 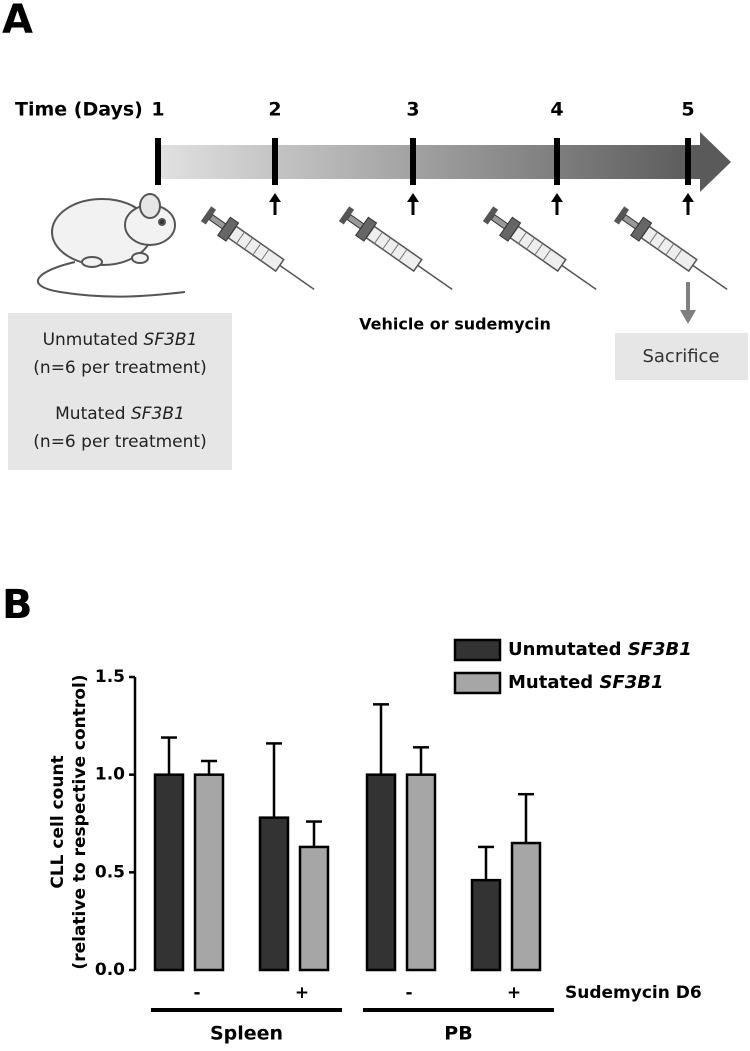 What do you see at coordinates (110, 677) in the screenshot?
I see `y-tick-label: 1.5` at bounding box center [110, 677].